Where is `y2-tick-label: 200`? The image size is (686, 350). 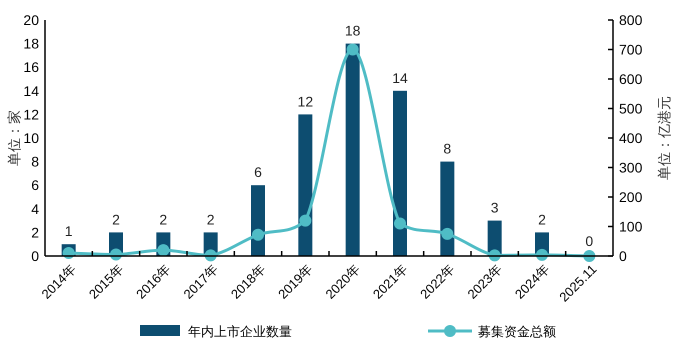 y2-tick-label: 200 is located at coordinates (631, 197).